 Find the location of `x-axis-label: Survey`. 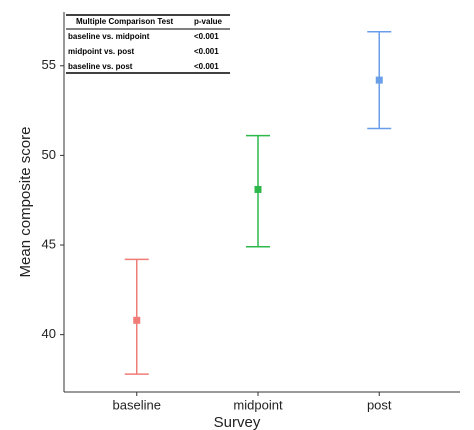

x-axis-label: Survey is located at coordinates (237, 422).